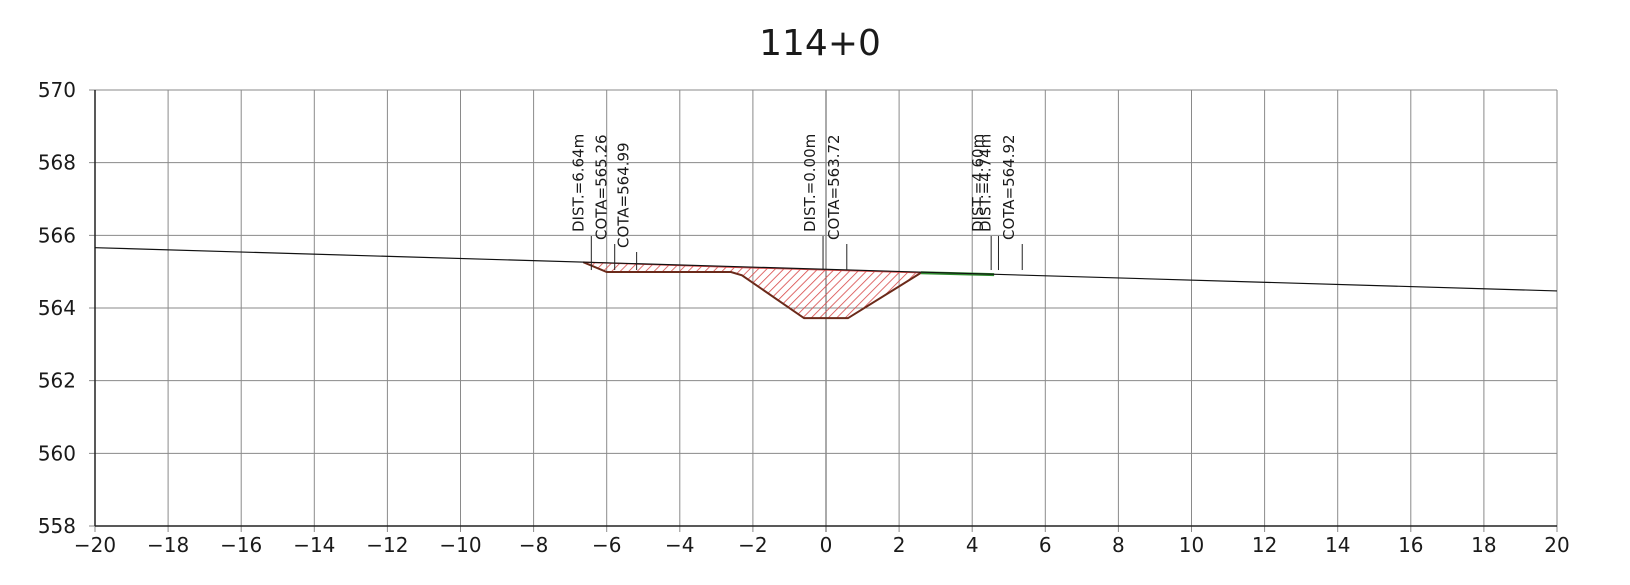 The image size is (1630, 585). I want to click on annotation-label: COTA=564.99, so click(624, 195).